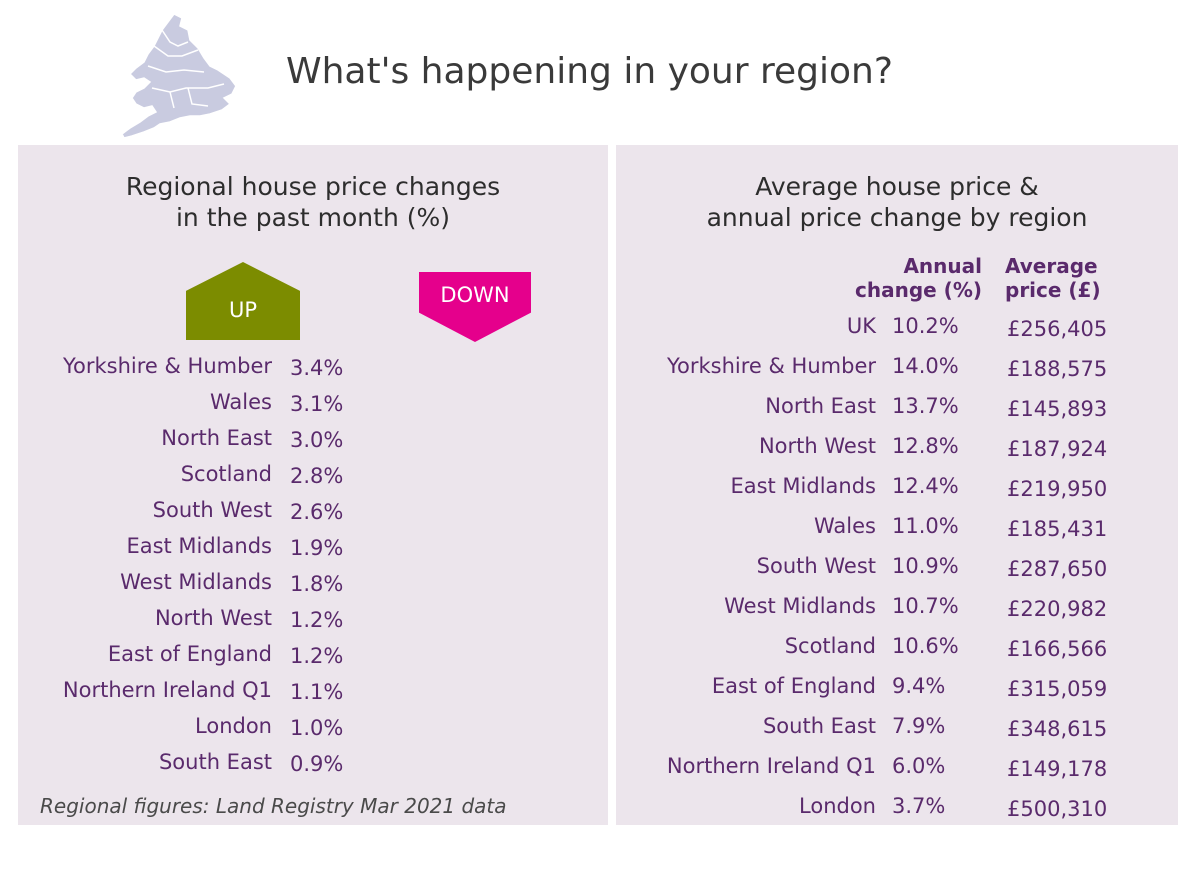  What do you see at coordinates (313, 217) in the screenshot?
I see `monthly-title-line-2: in the past month (%)` at bounding box center [313, 217].